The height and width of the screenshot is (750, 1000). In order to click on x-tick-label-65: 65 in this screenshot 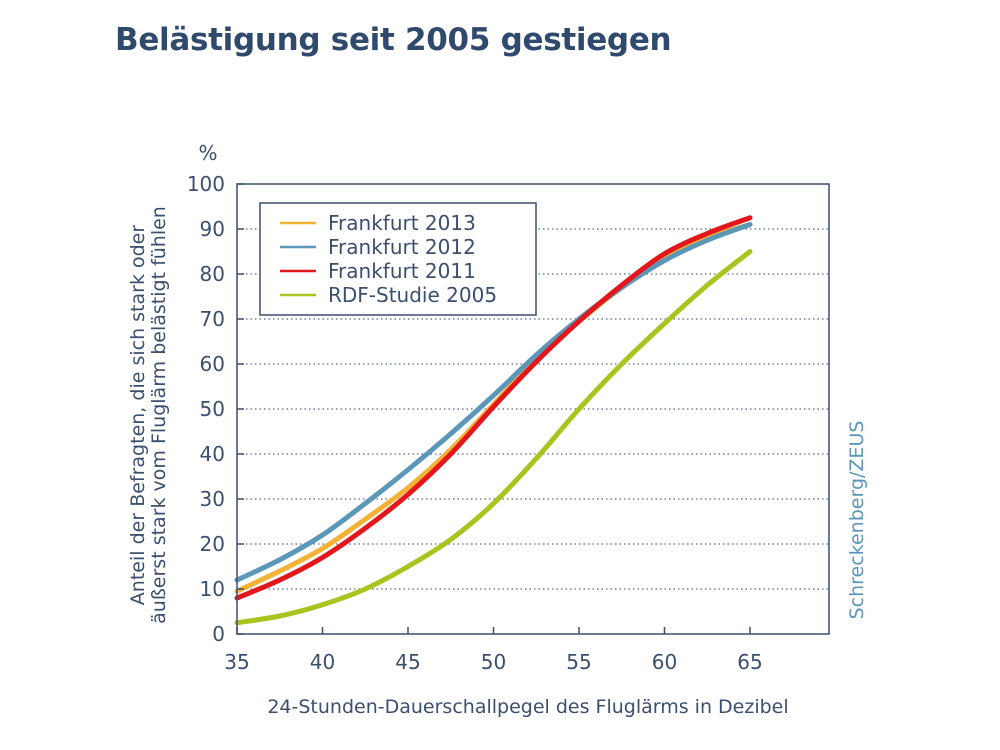, I will do `click(749, 662)`.